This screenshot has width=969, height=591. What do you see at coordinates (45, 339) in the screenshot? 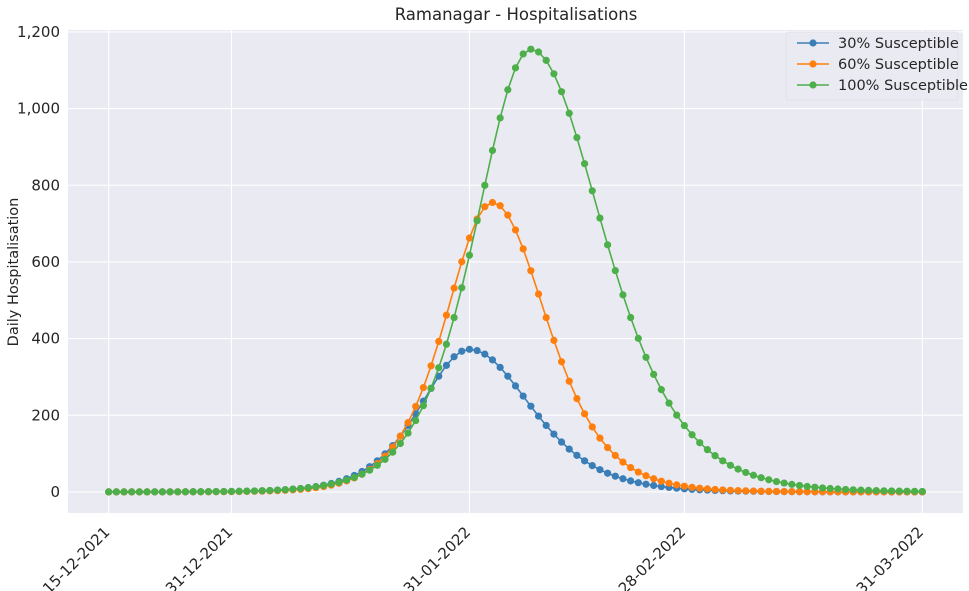
I see `y-tick-label: 400` at bounding box center [45, 339].